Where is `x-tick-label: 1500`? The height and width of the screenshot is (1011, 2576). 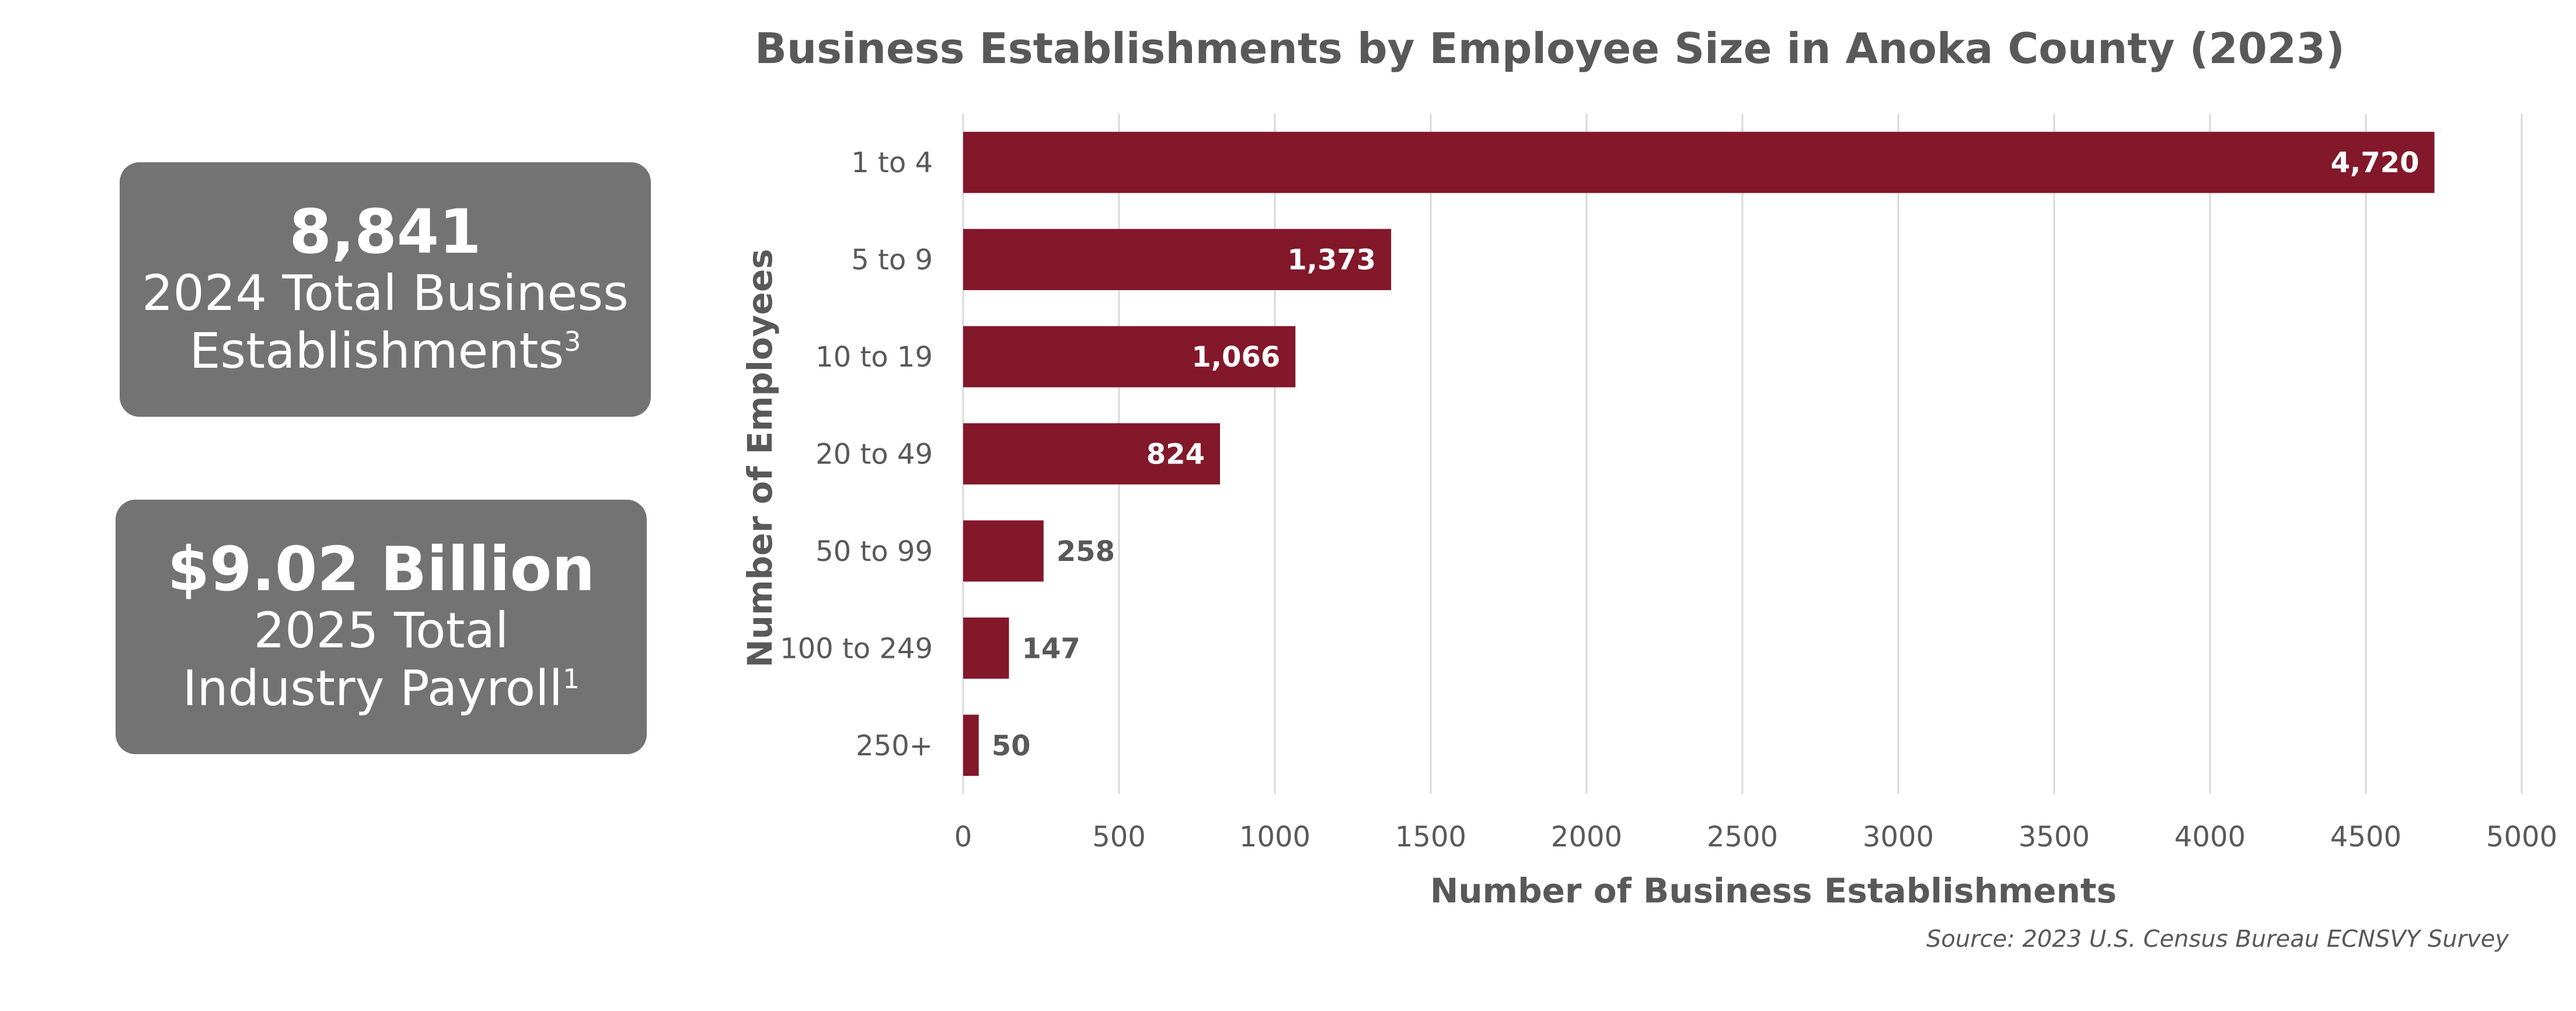
x-tick-label: 1500 is located at coordinates (1431, 837).